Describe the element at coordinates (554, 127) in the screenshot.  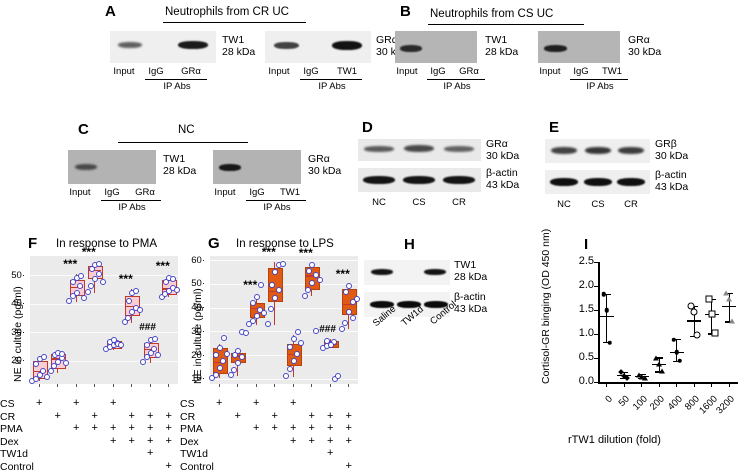
I see `panel-e-letter: E` at that location.